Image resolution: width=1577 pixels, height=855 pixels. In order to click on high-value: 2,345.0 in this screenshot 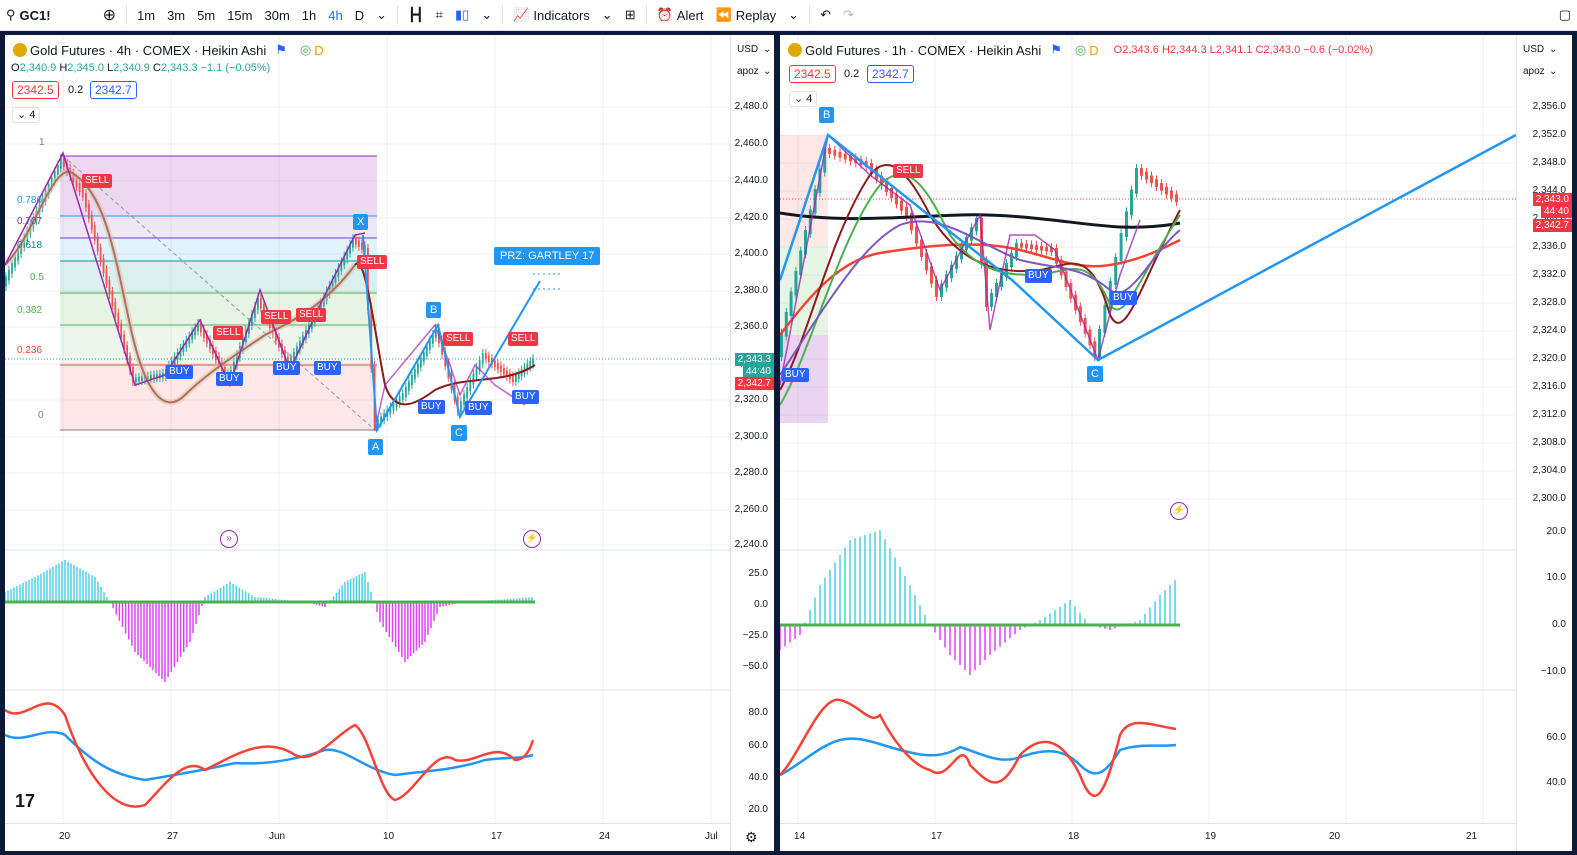, I will do `click(85, 68)`.